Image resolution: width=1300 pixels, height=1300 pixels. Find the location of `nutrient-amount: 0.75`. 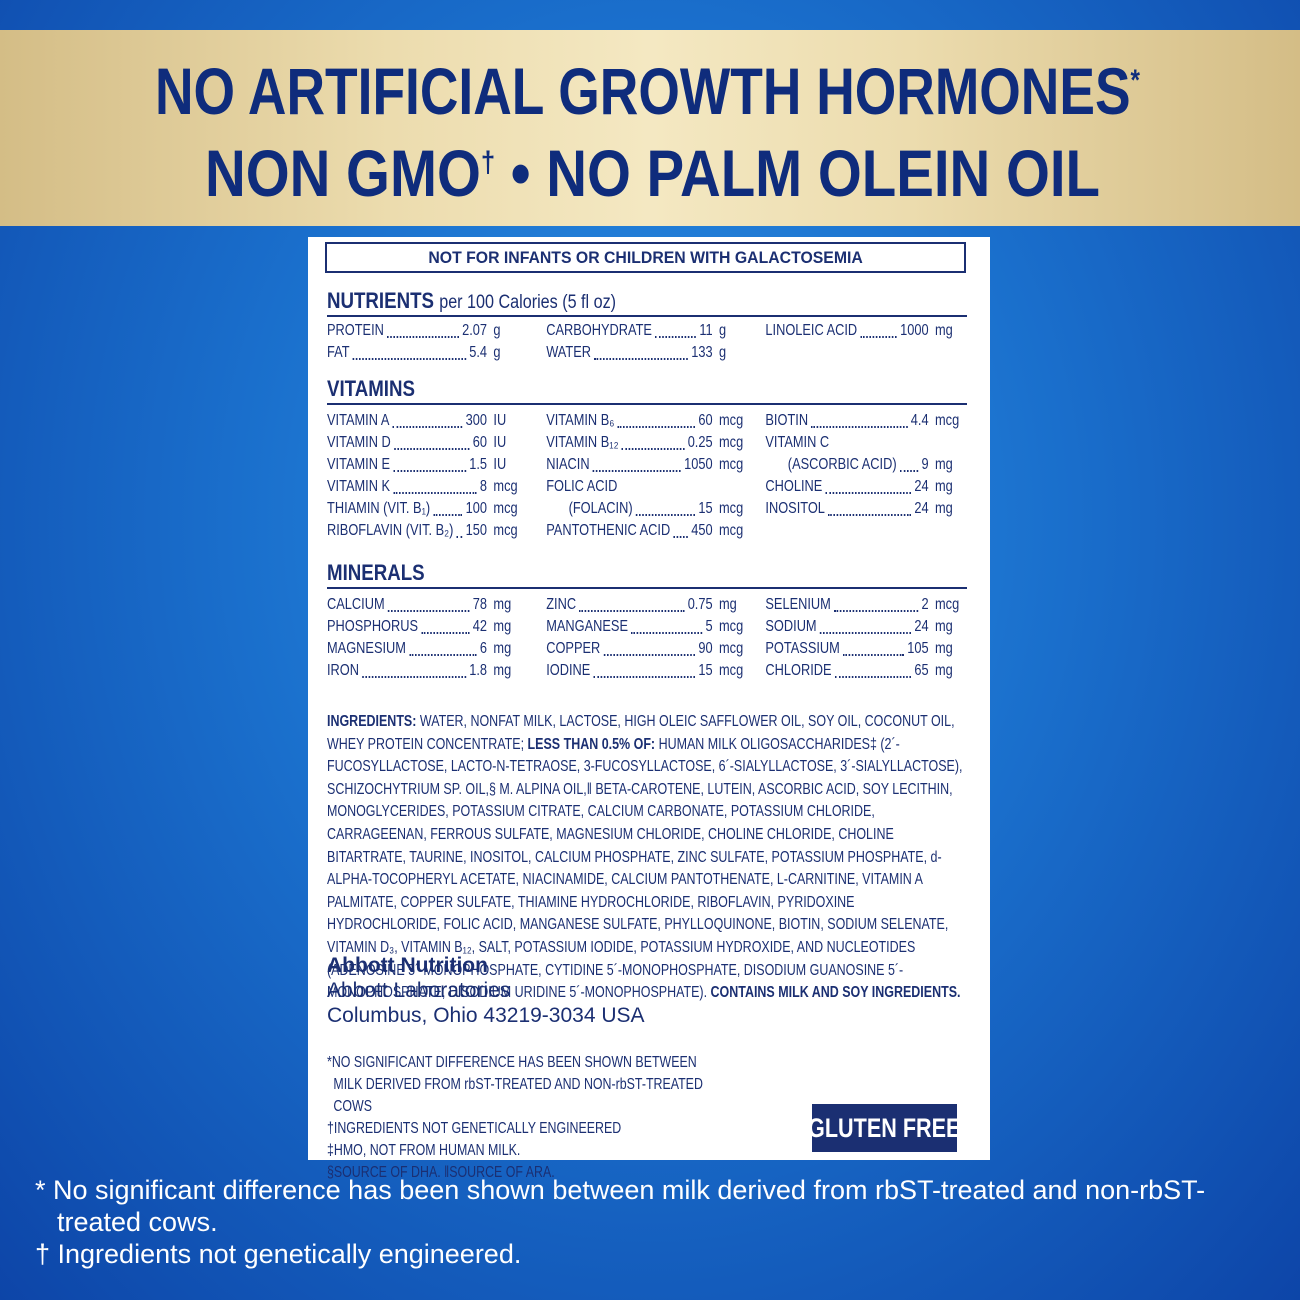

nutrient-amount: 0.75 is located at coordinates (700, 604).